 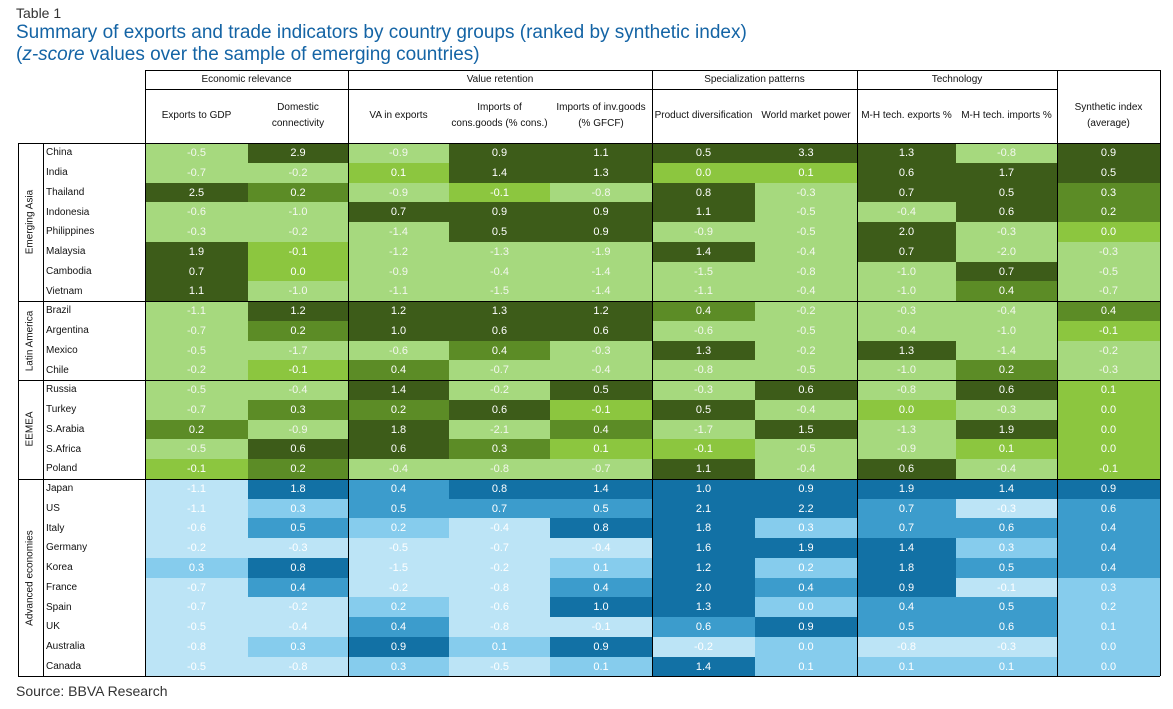 I want to click on table-cell: 1.2, so click(x=703, y=567).